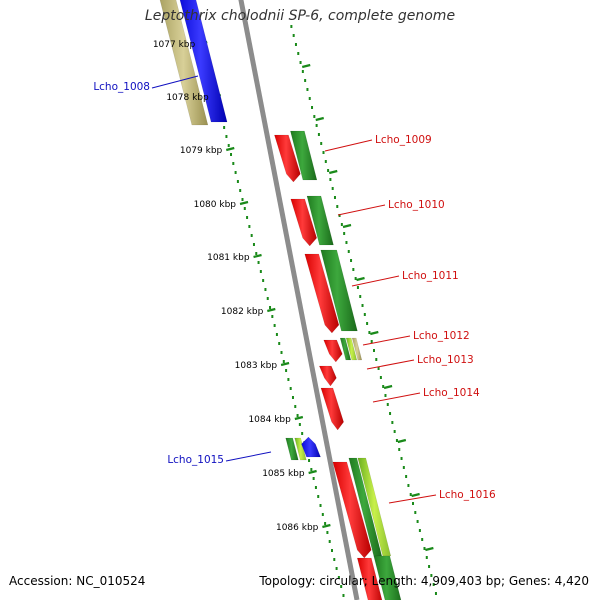  What do you see at coordinates (121, 87) in the screenshot?
I see `gene-label: Lcho_1008` at bounding box center [121, 87].